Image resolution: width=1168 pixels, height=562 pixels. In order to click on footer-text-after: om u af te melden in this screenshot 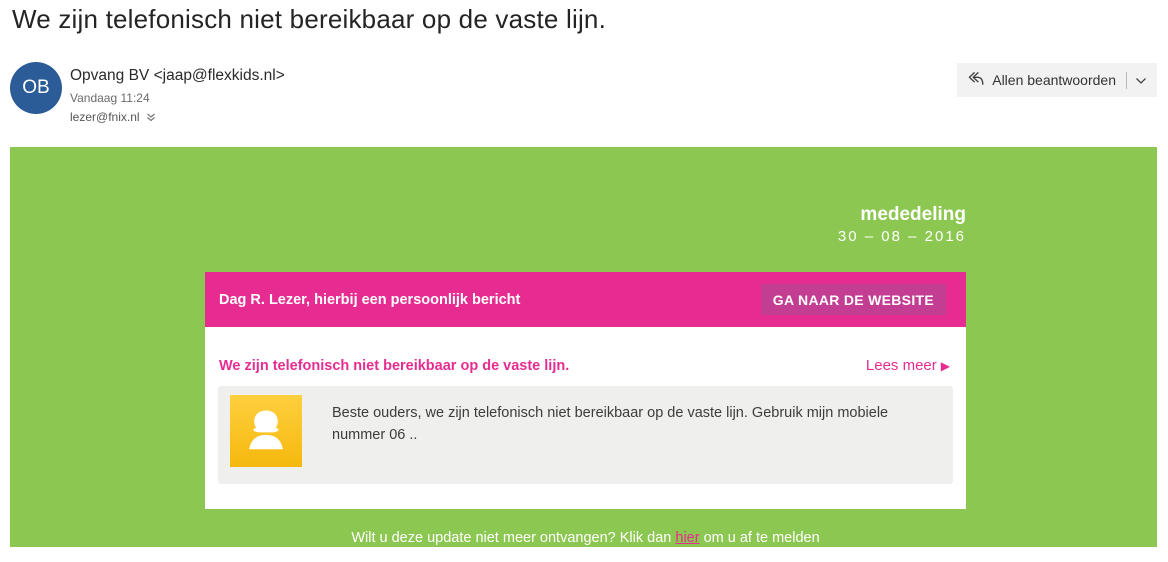, I will do `click(761, 538)`.